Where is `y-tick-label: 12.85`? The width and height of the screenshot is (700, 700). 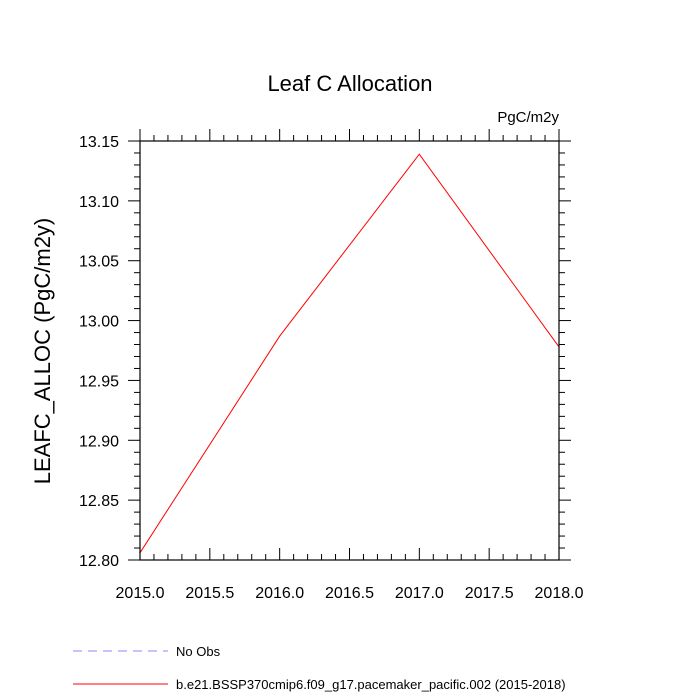
y-tick-label: 12.85 is located at coordinates (99, 501).